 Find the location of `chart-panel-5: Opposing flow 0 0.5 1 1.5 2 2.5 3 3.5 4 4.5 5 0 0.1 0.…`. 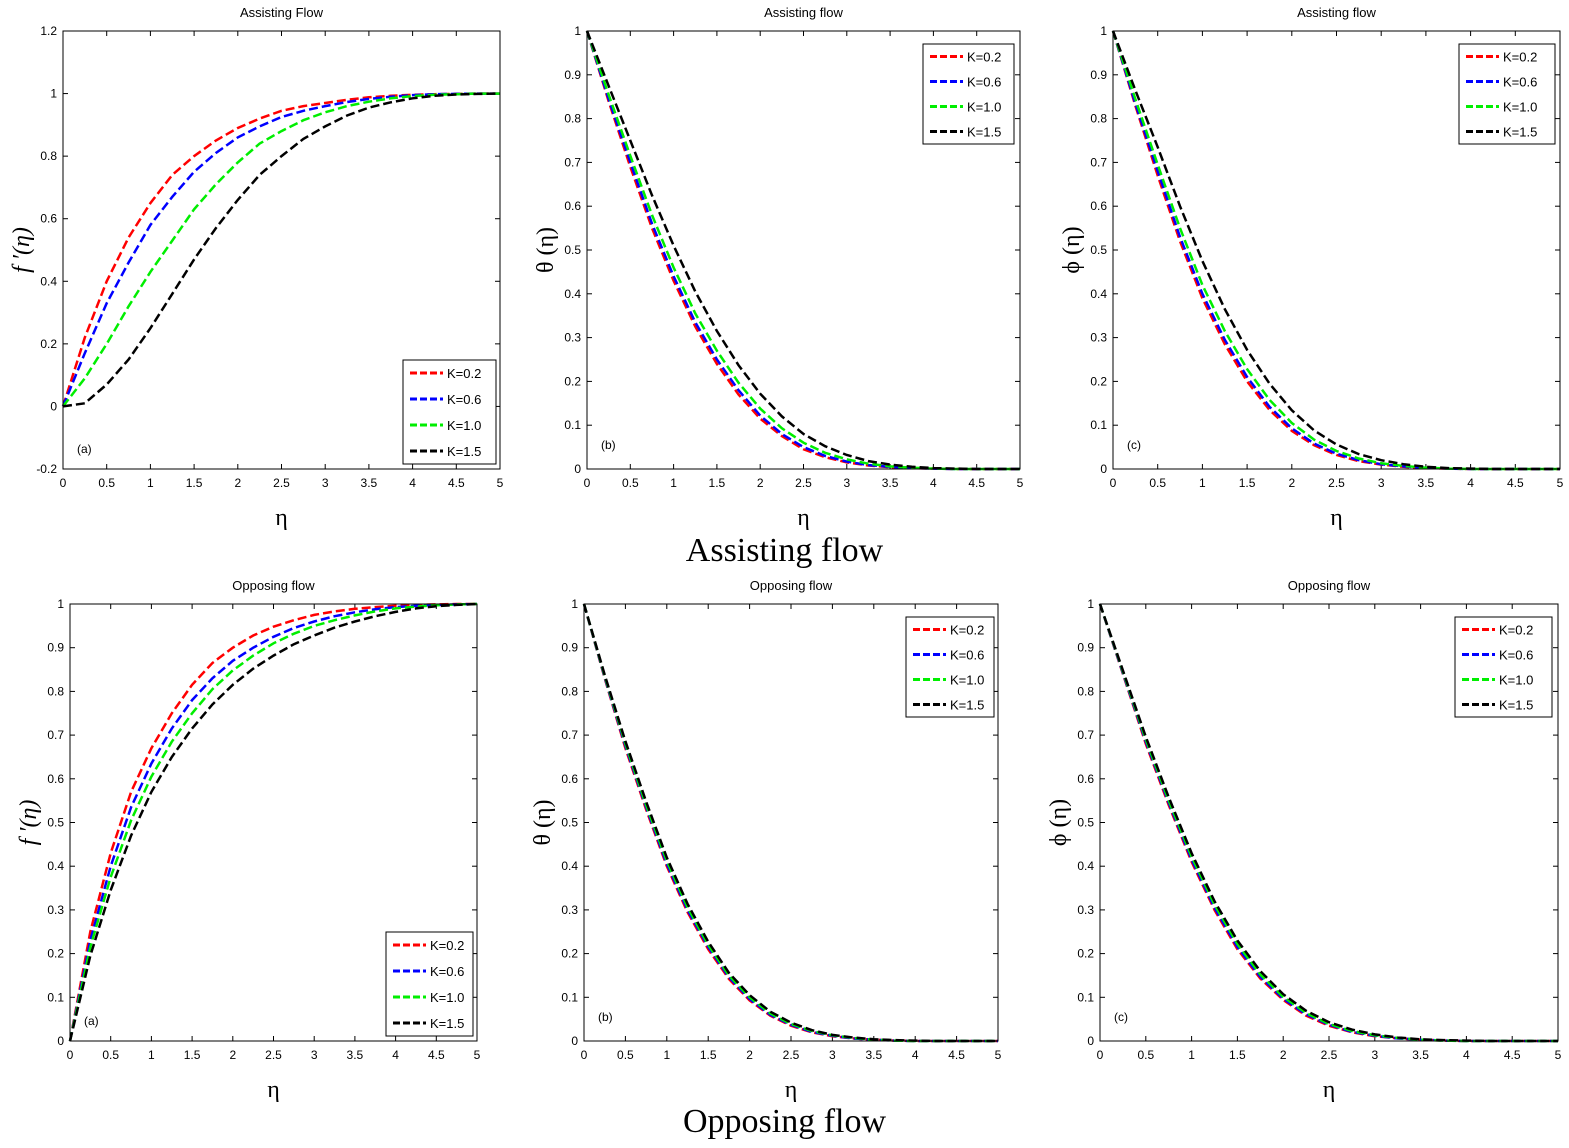

chart-panel-5: Opposing flow 0 0.5 1 1.5 2 2.5 3 3.5 4 4.5 5 0 0.1 0.… is located at coordinates (766, 840).